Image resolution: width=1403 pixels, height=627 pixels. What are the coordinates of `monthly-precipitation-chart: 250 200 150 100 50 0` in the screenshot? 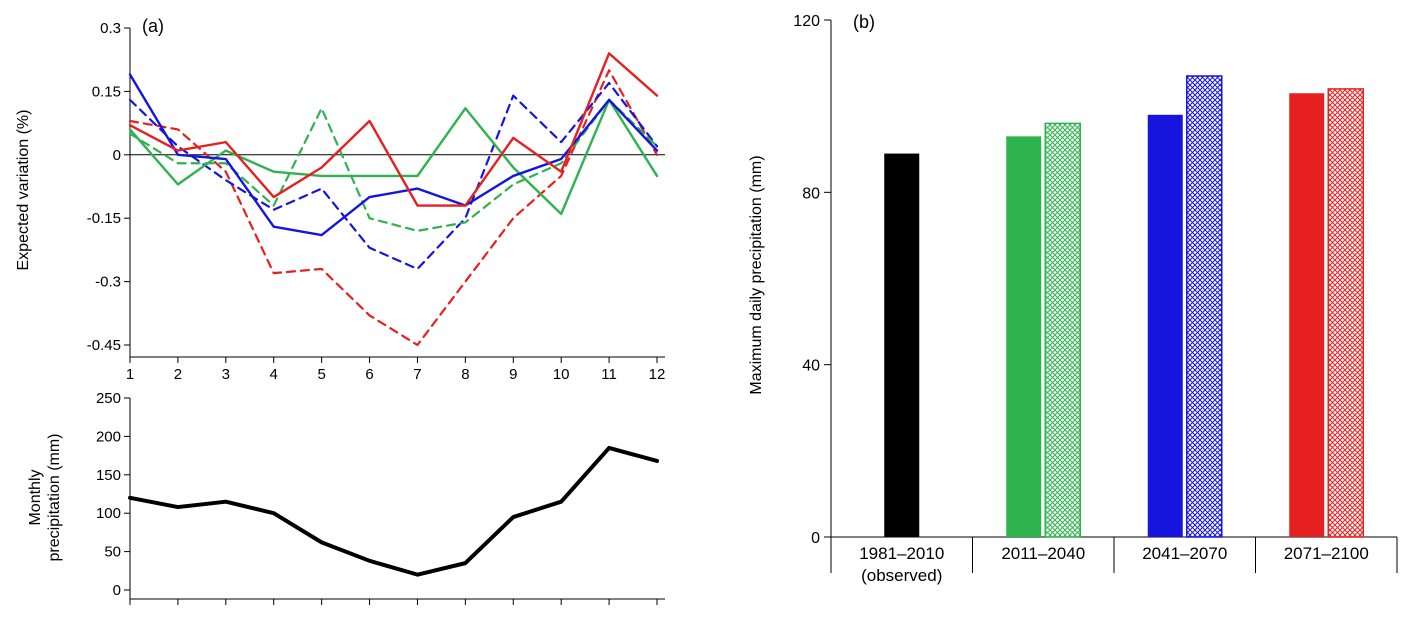 It's located at (380, 497).